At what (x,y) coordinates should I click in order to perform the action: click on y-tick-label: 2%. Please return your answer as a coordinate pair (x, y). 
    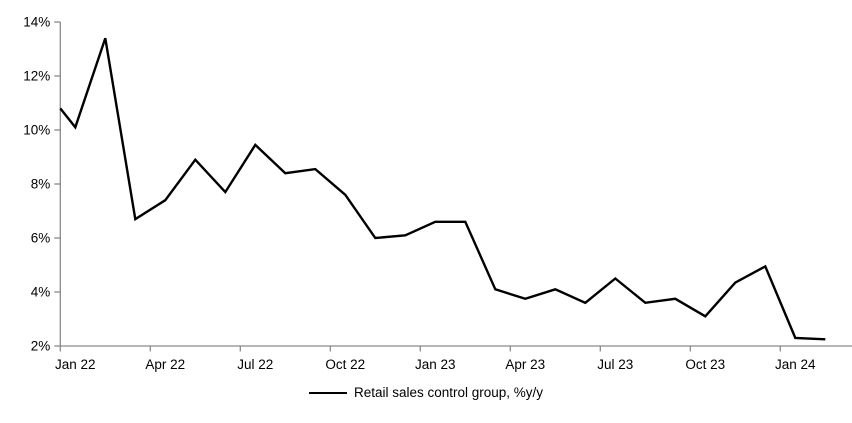
    Looking at the image, I should click on (41, 346).